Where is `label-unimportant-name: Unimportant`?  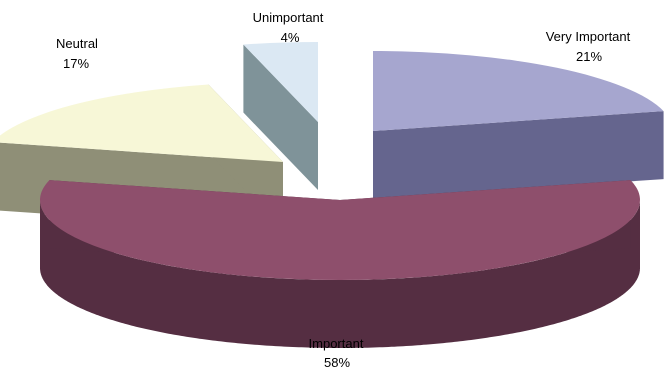 label-unimportant-name: Unimportant is located at coordinates (288, 17).